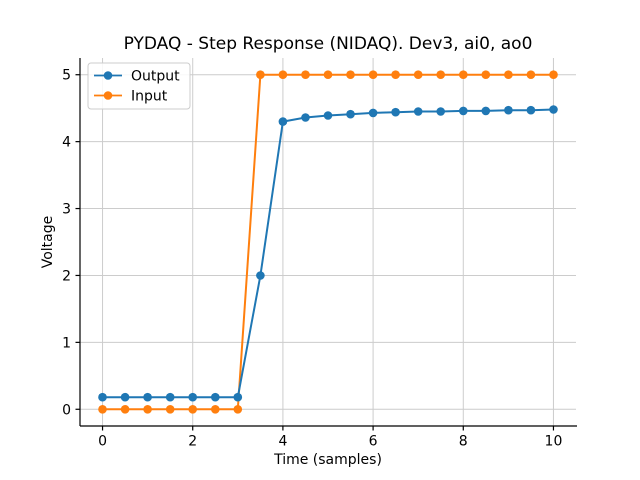  What do you see at coordinates (327, 460) in the screenshot?
I see `x-axis-label: Time (samples)` at bounding box center [327, 460].